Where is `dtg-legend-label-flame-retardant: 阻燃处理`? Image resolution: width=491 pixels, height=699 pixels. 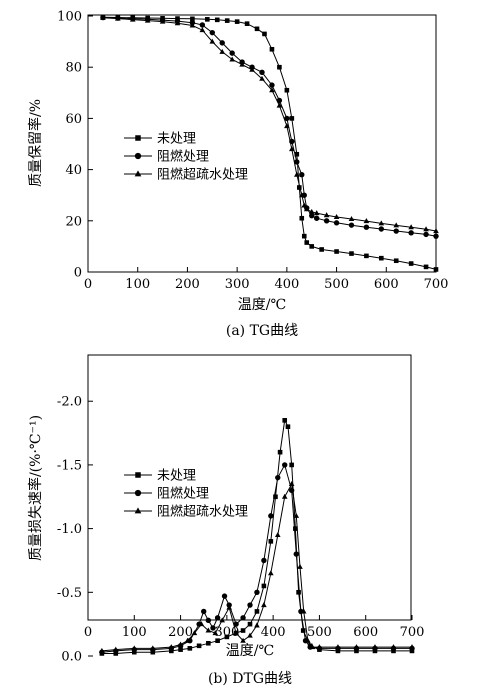
dtg-legend-label-flame-retardant: 阻燃处理 is located at coordinates (183, 494).